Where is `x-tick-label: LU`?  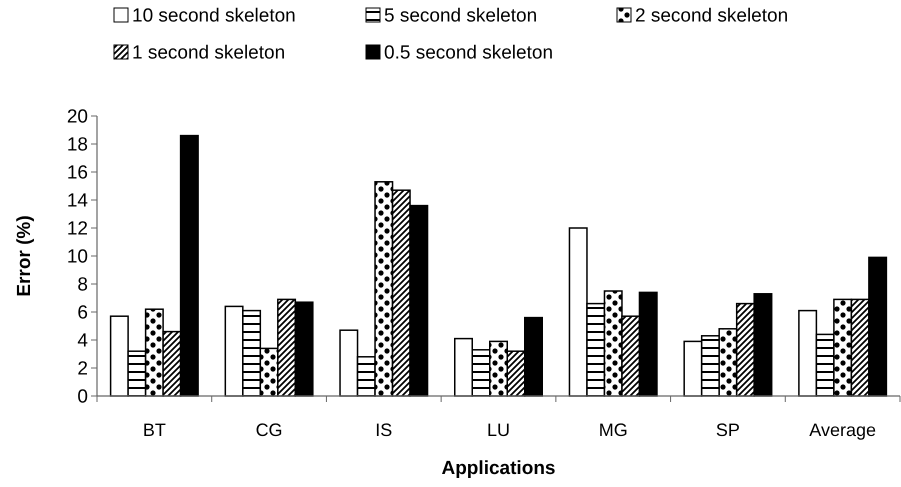 x-tick-label: LU is located at coordinates (498, 430).